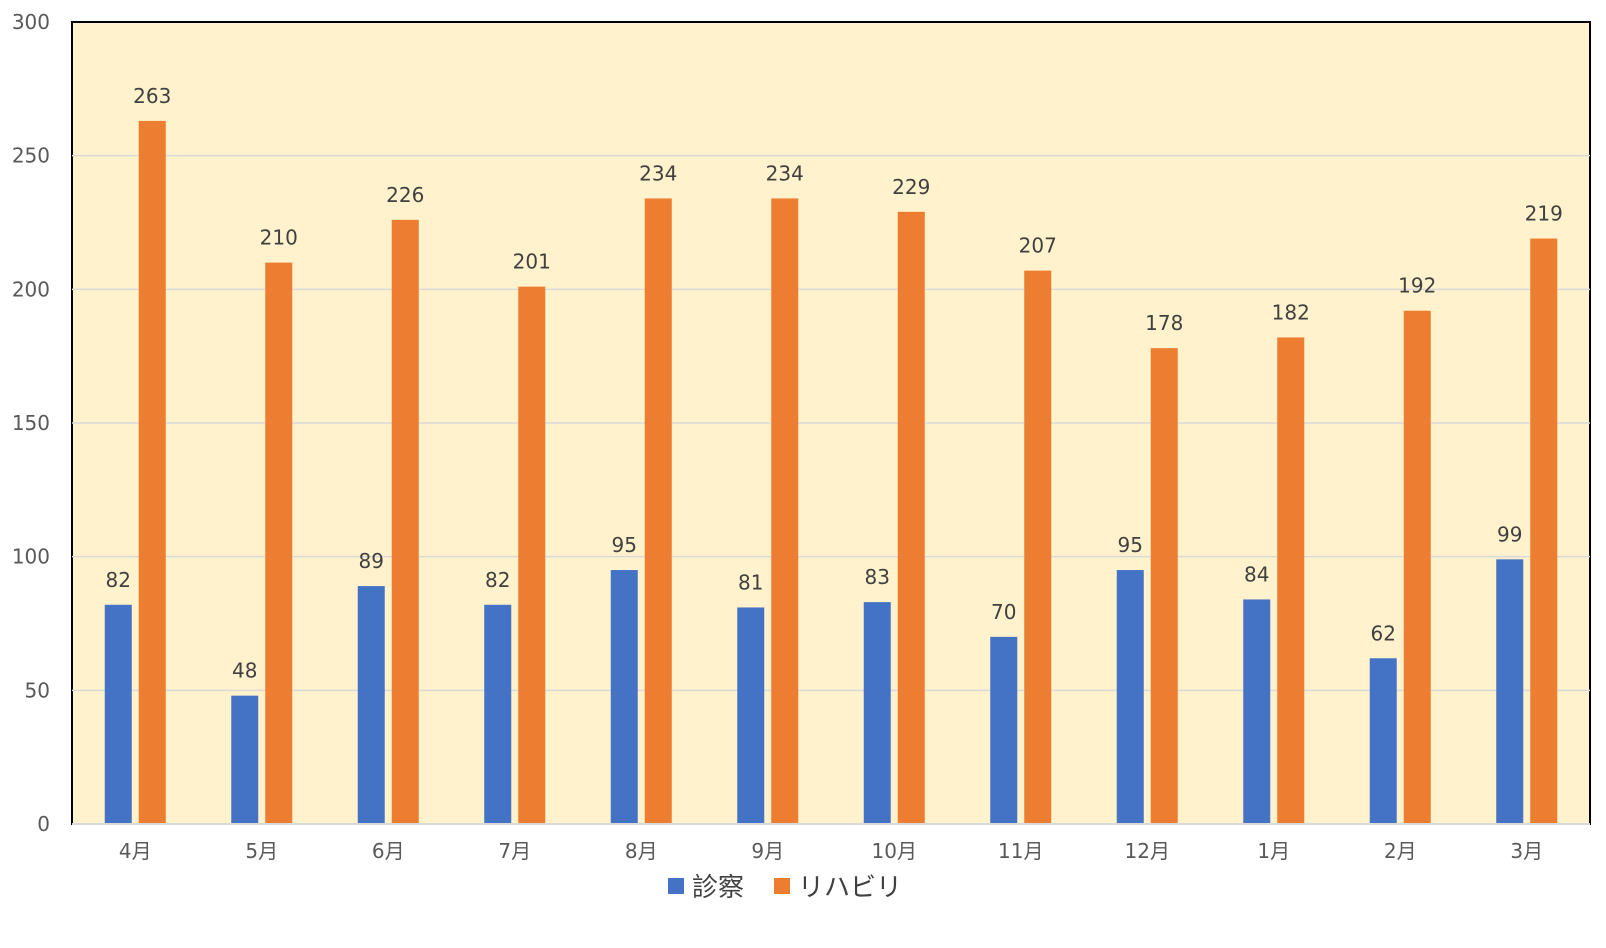  Describe the element at coordinates (152, 96) in the screenshot. I see `data-label: 263` at that location.